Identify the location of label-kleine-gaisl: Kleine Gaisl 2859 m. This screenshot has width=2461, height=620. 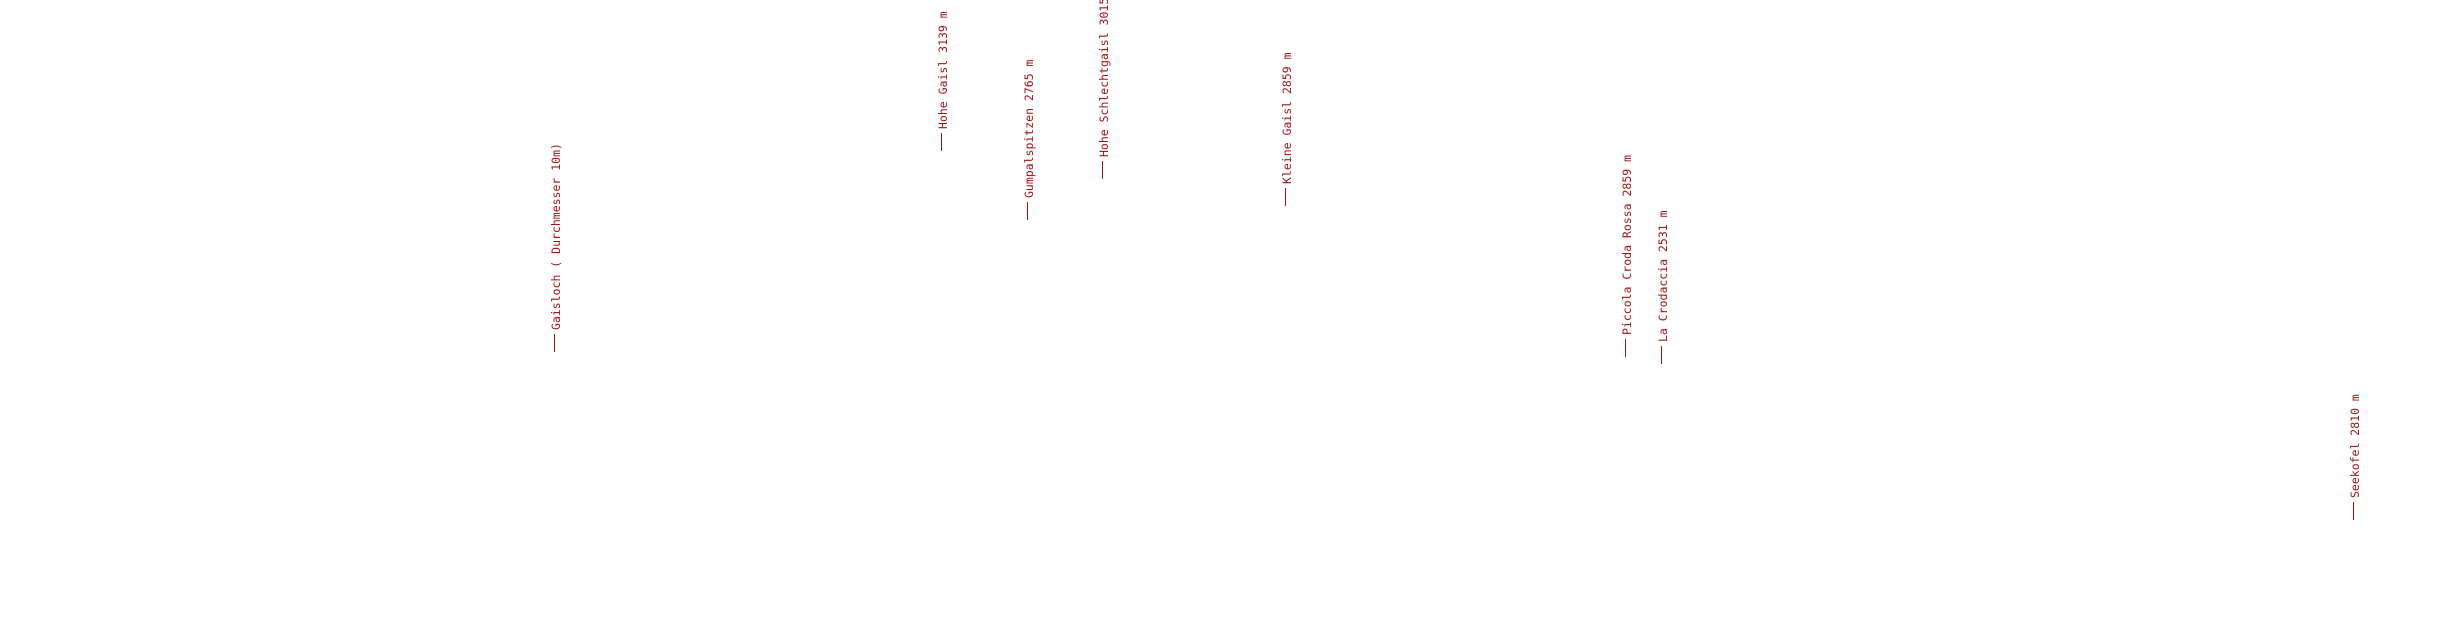
(1287, 129).